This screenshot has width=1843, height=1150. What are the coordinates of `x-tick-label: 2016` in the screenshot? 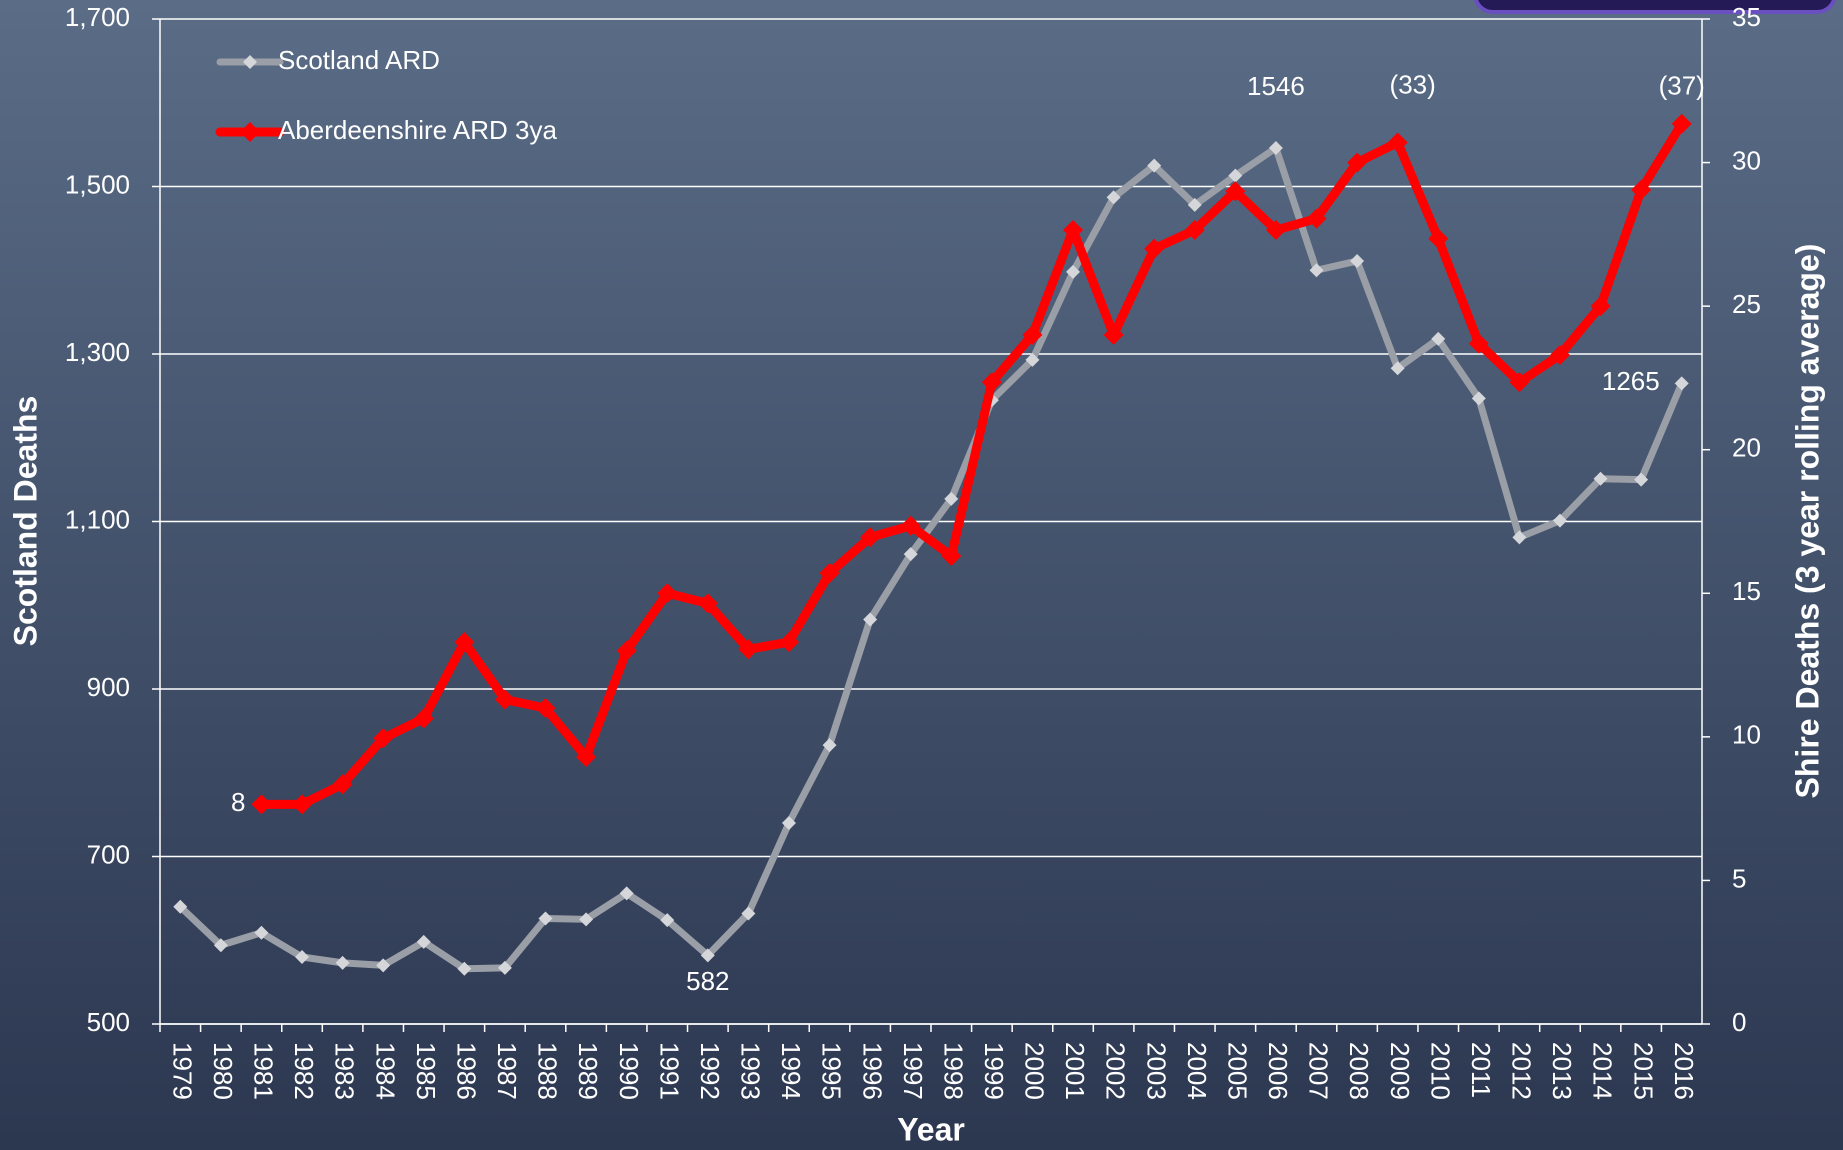 It's located at (1684, 1071).